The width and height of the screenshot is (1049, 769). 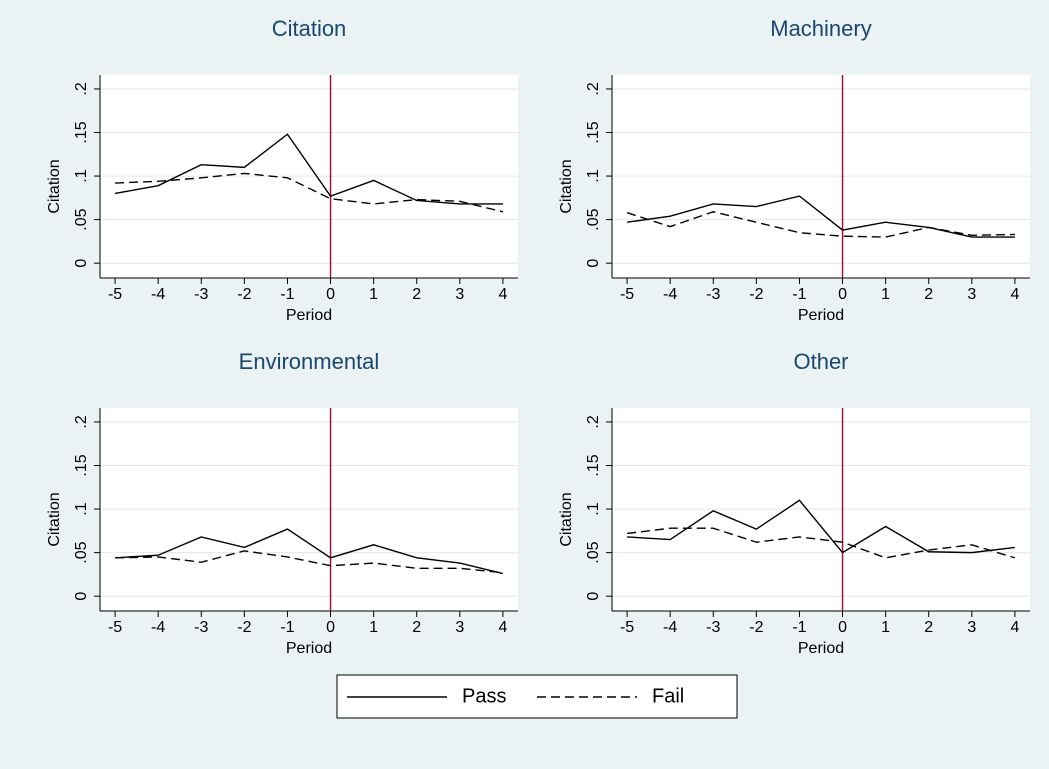 I want to click on legend-label: Pass, so click(x=484, y=696).